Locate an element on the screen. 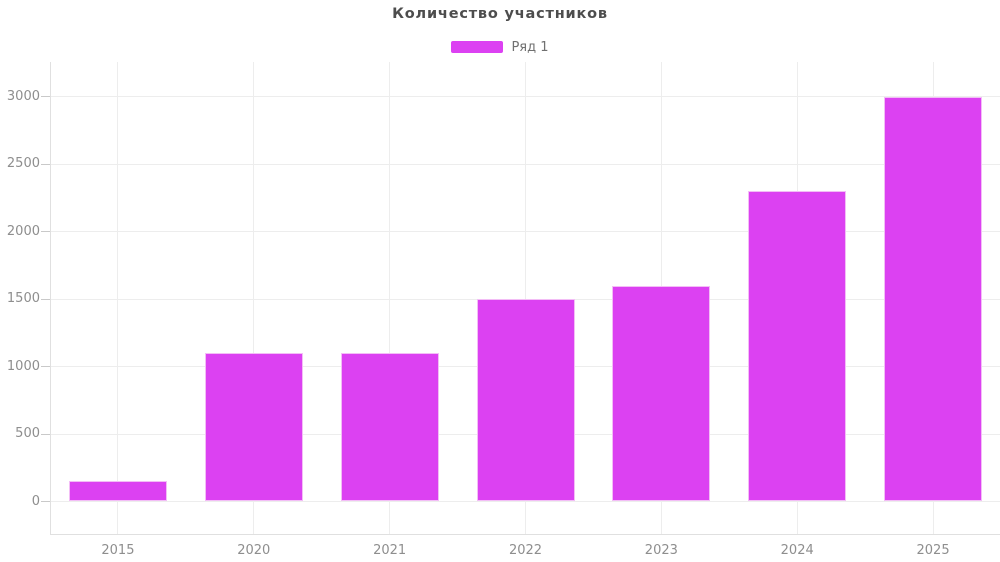 Image resolution: width=1000 pixels, height=562 pixels. bar-2021 is located at coordinates (389, 427).